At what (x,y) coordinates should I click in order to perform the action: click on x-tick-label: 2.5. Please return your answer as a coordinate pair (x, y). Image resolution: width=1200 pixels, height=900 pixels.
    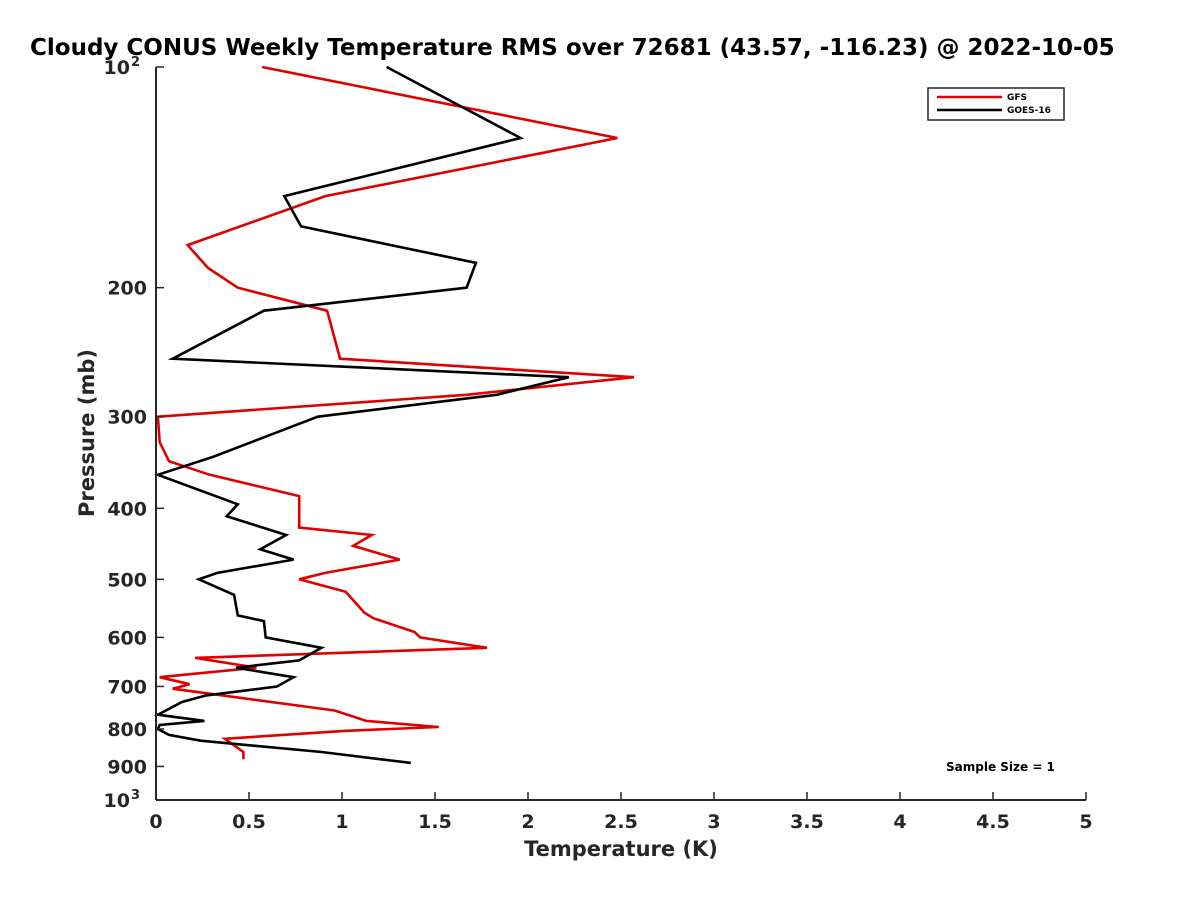
    Looking at the image, I should click on (621, 822).